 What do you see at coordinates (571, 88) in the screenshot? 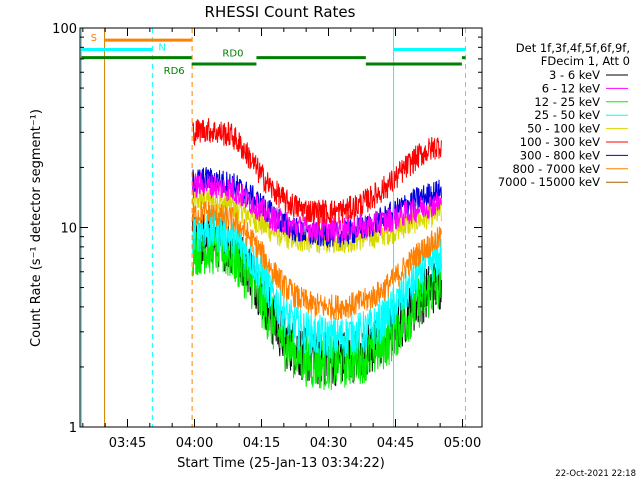
I see `legend-label-1: 6 - 12 keV` at bounding box center [571, 88].